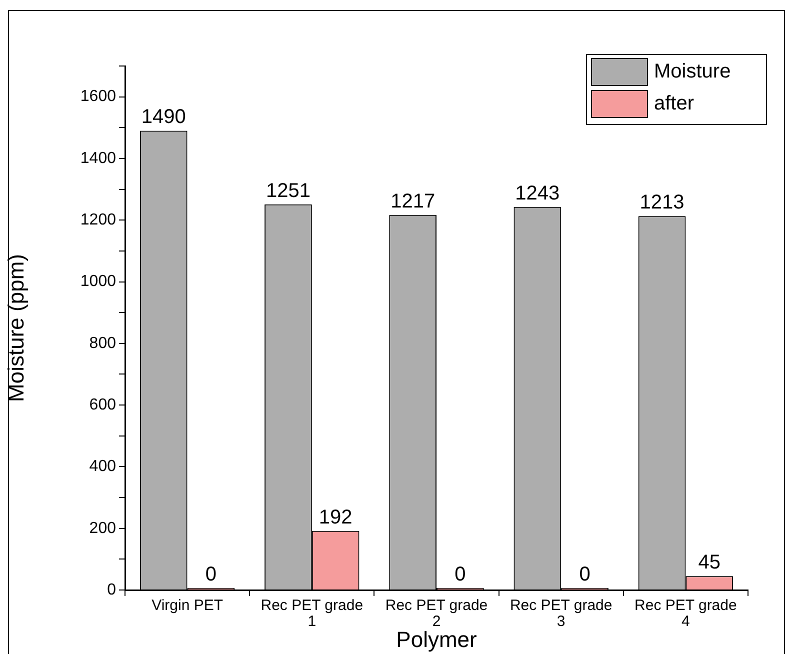  Describe the element at coordinates (685, 613) in the screenshot. I see `x-tick-label: Rec PET grade 4` at that location.